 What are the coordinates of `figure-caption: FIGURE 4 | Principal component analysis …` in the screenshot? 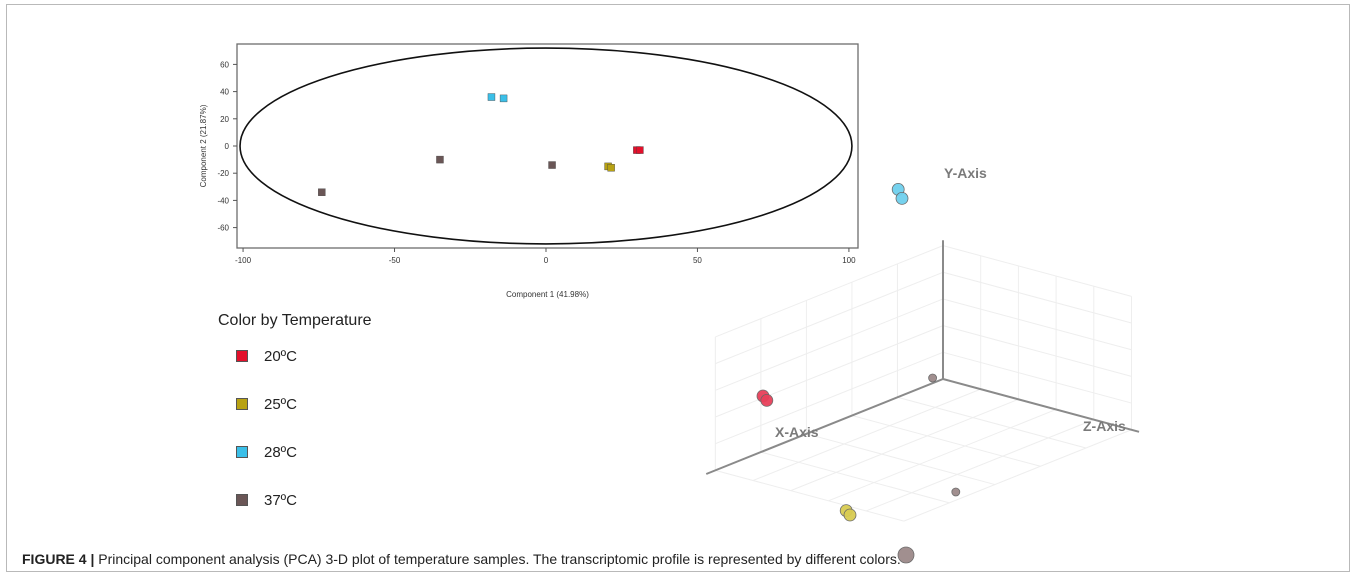 It's located at (461, 559).